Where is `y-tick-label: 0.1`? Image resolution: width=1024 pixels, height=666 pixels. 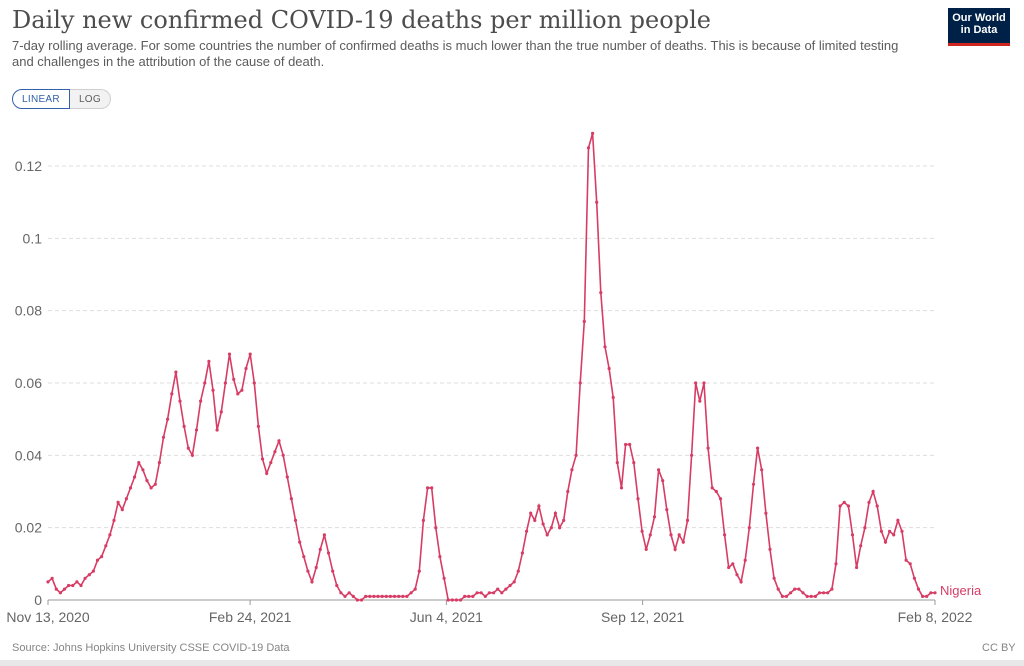
y-tick-label: 0.1 is located at coordinates (33, 238).